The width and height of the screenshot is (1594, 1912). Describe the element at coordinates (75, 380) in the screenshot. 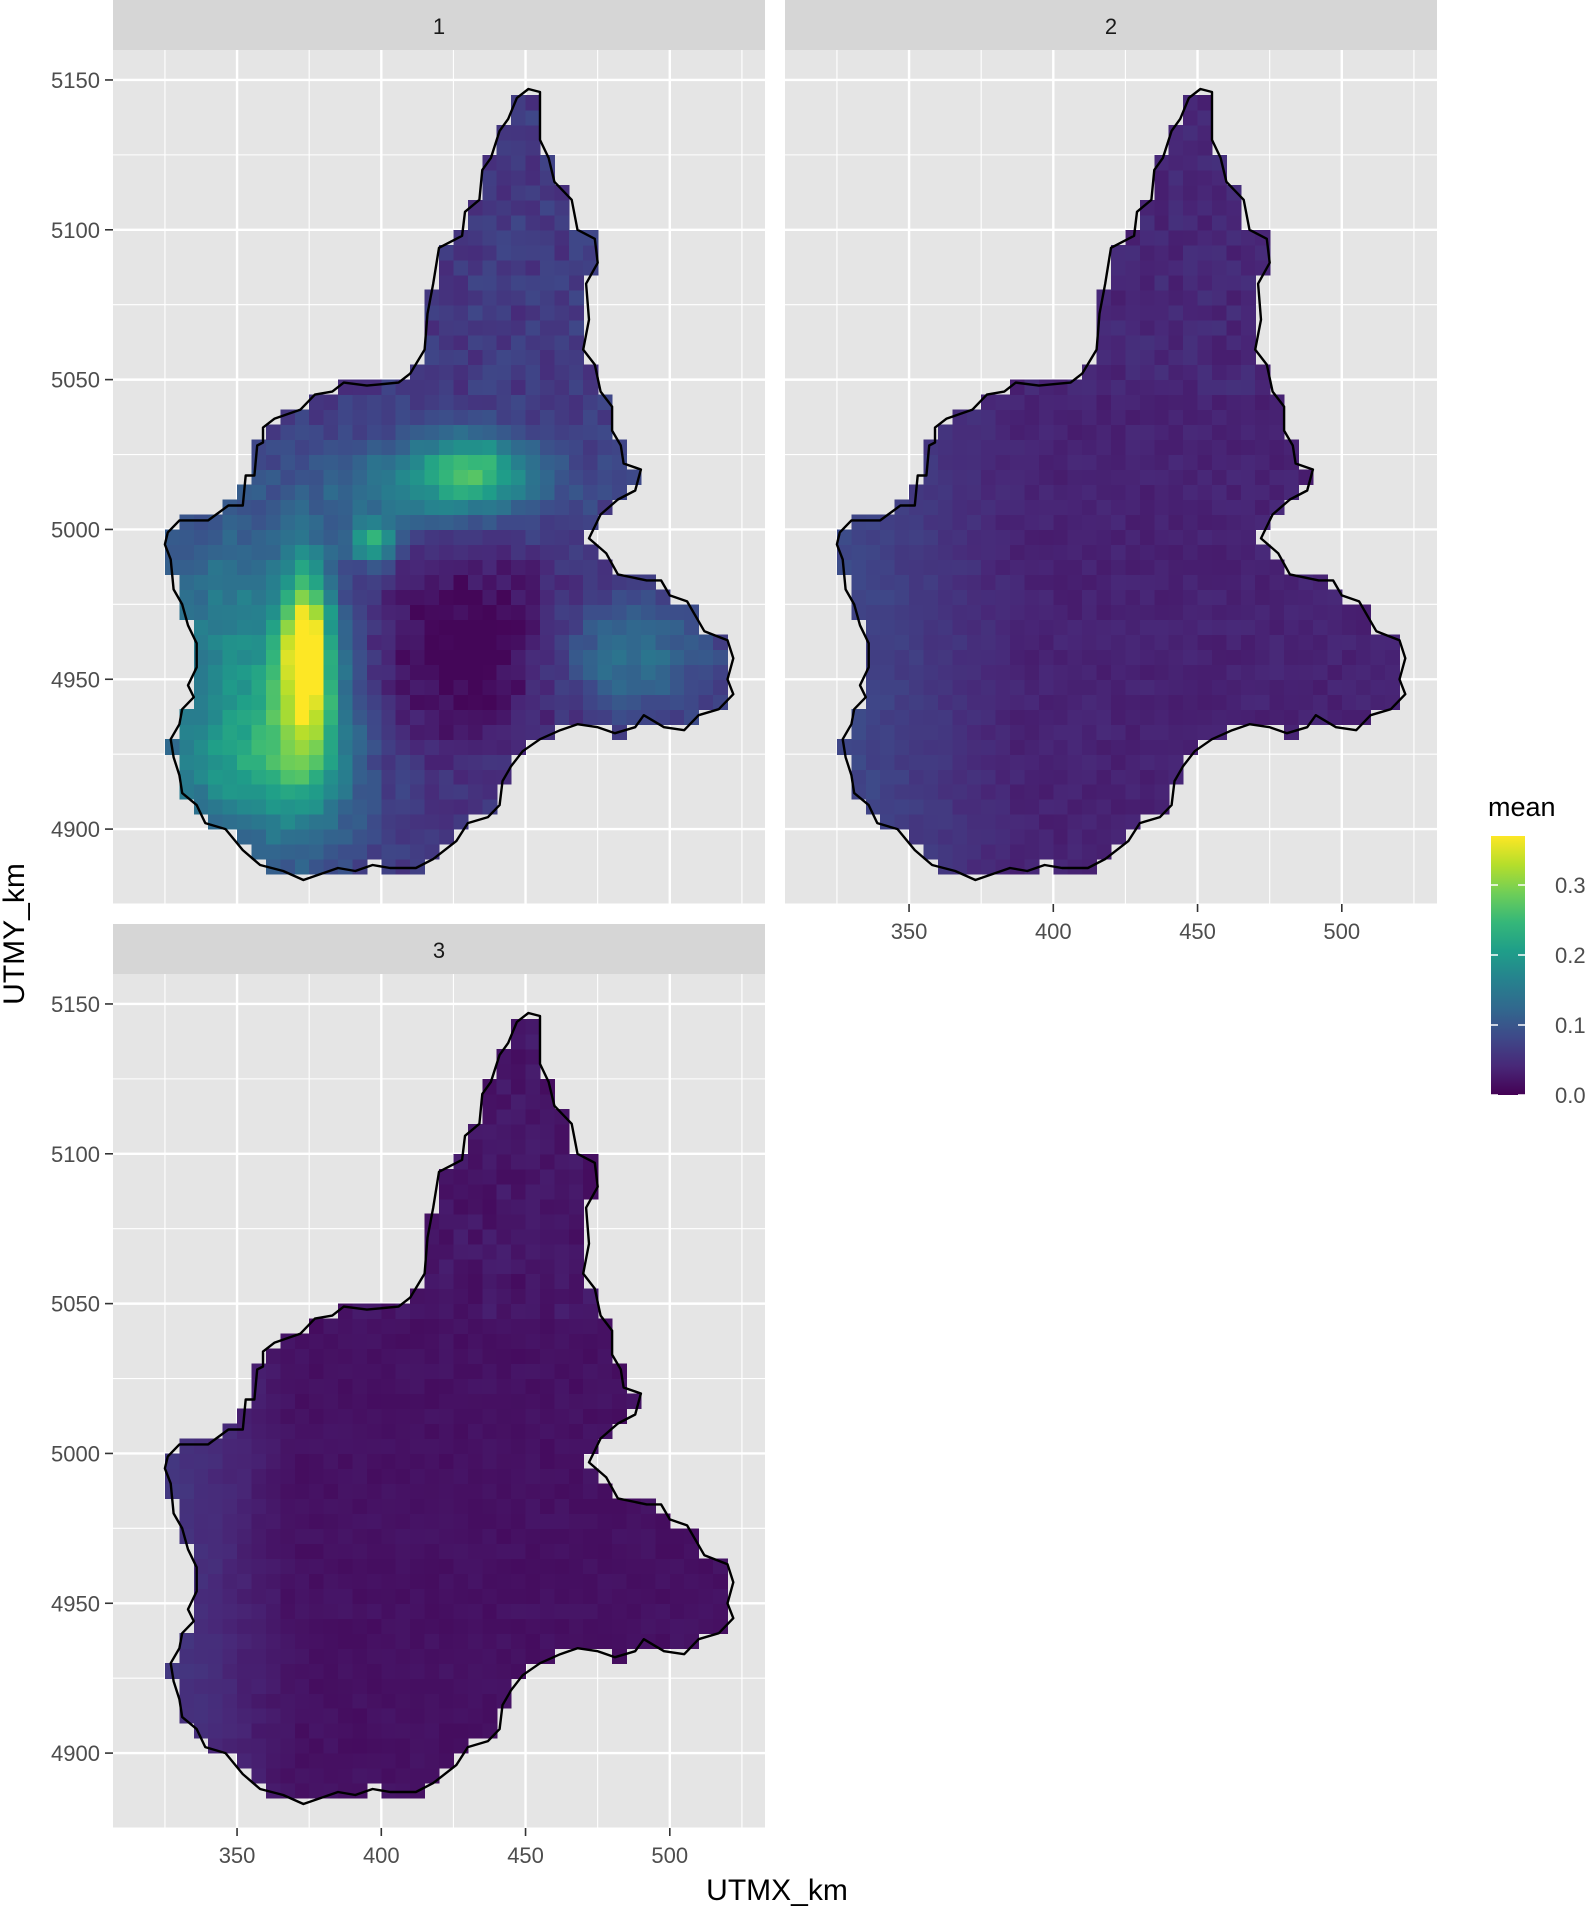

I see `y-tick-label: 5050` at that location.